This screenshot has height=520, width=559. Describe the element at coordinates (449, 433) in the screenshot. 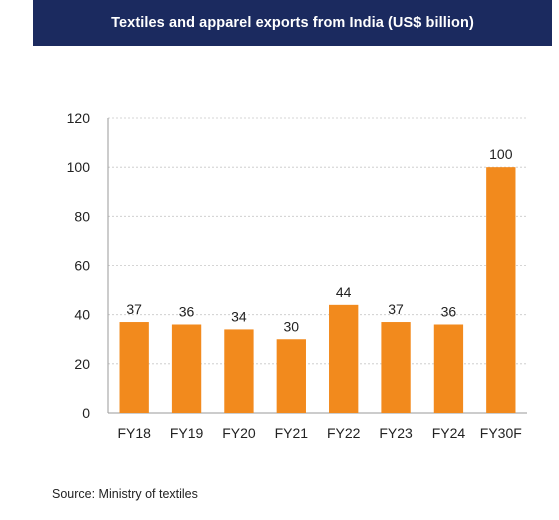

I see `x-tick-label: FY24` at that location.